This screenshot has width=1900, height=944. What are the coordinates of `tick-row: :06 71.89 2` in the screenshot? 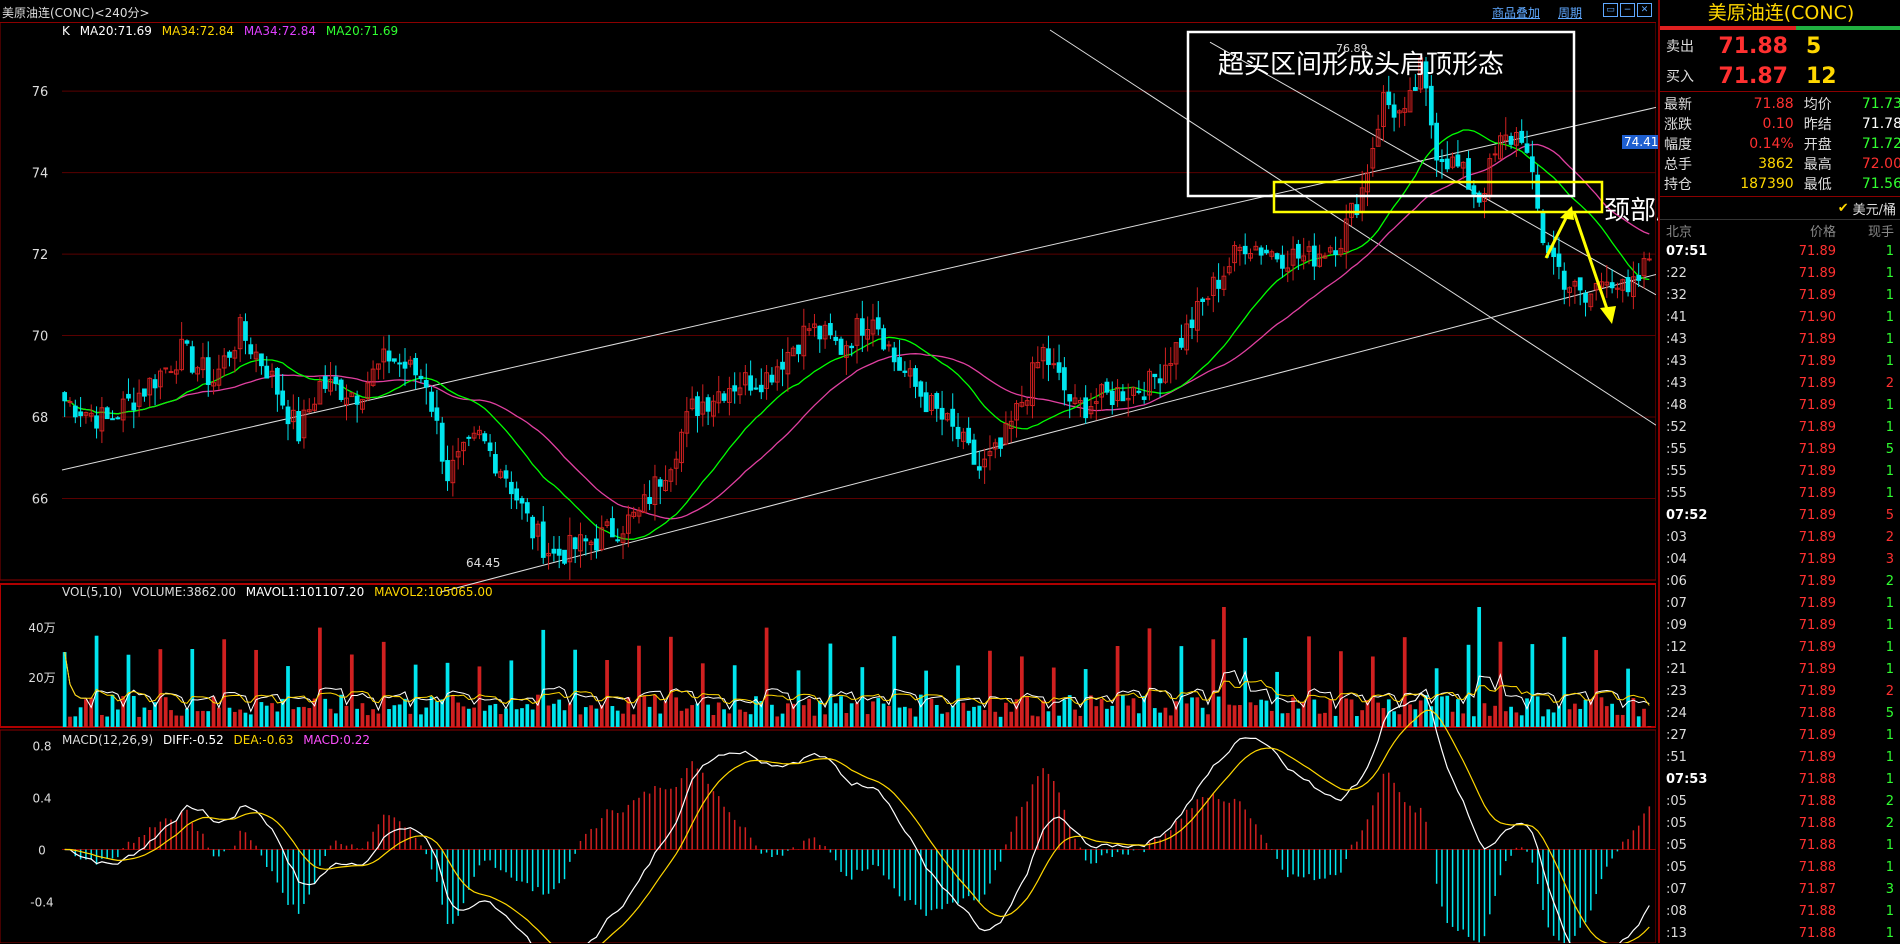 It's located at (1780, 581).